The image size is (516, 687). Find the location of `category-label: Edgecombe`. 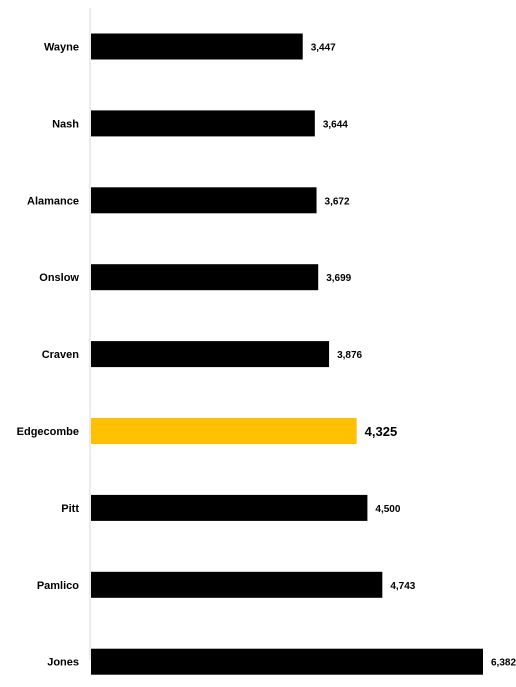

category-label: Edgecombe is located at coordinates (48, 432).